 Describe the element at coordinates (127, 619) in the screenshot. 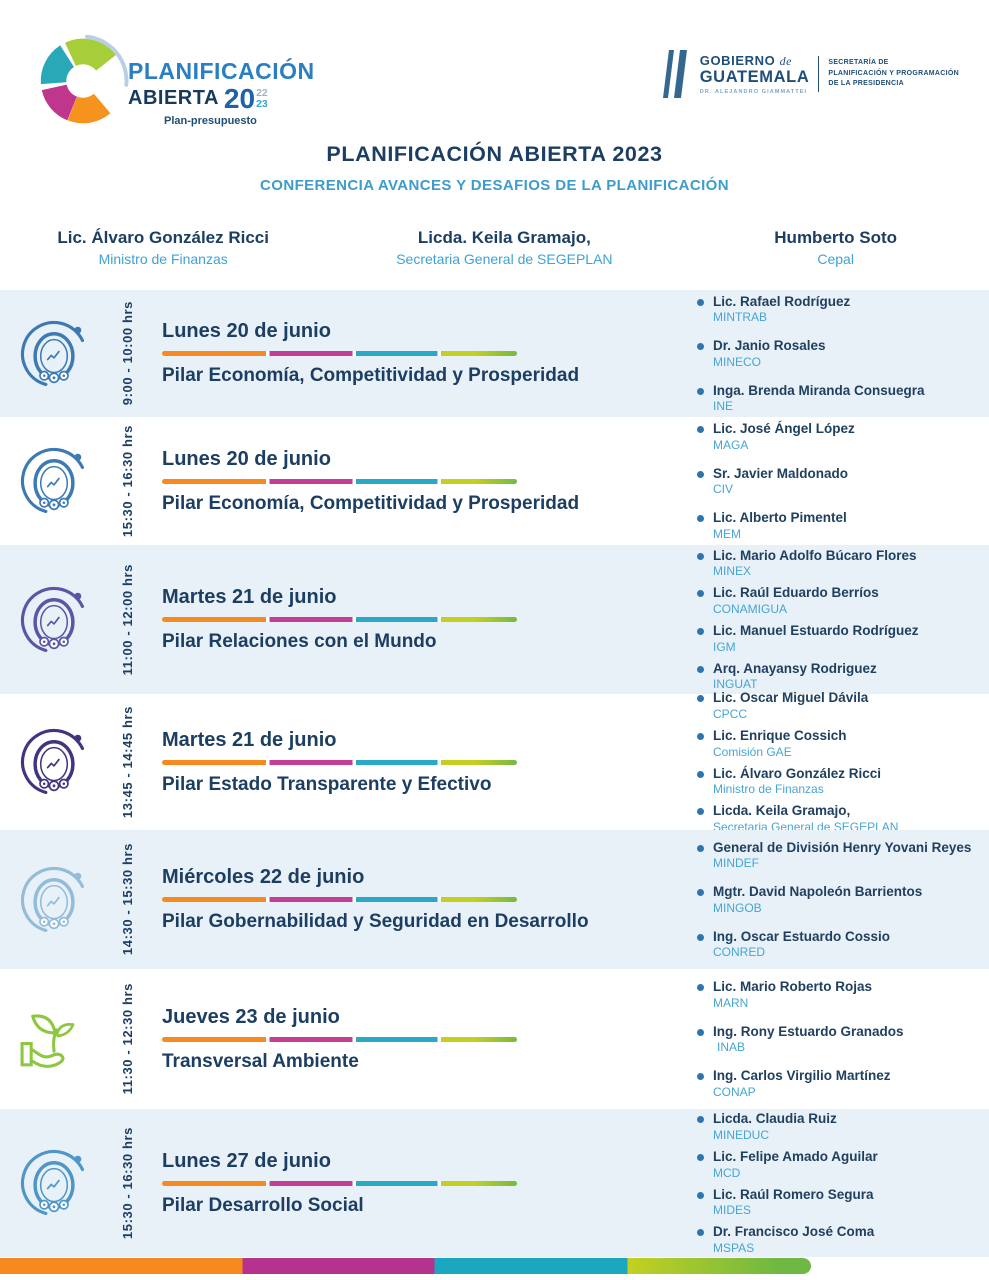

I see `session-time: 11:00 - 12:00 hrs` at that location.